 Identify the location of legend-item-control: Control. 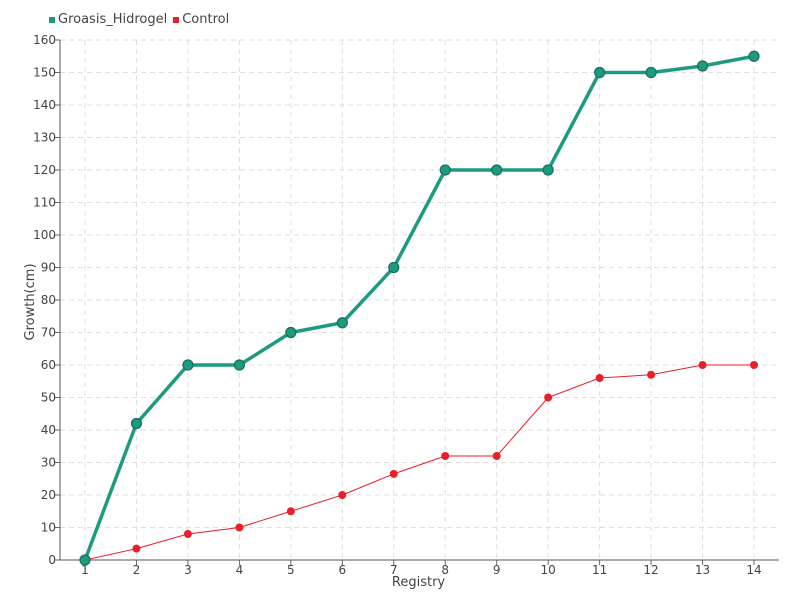
(201, 19).